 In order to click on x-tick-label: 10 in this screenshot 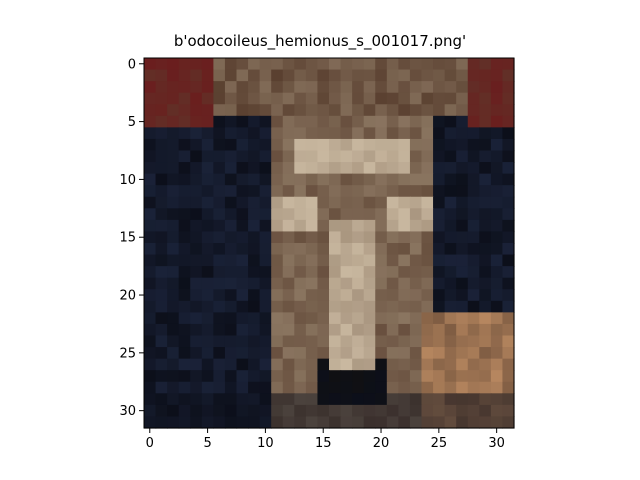, I will do `click(265, 443)`.